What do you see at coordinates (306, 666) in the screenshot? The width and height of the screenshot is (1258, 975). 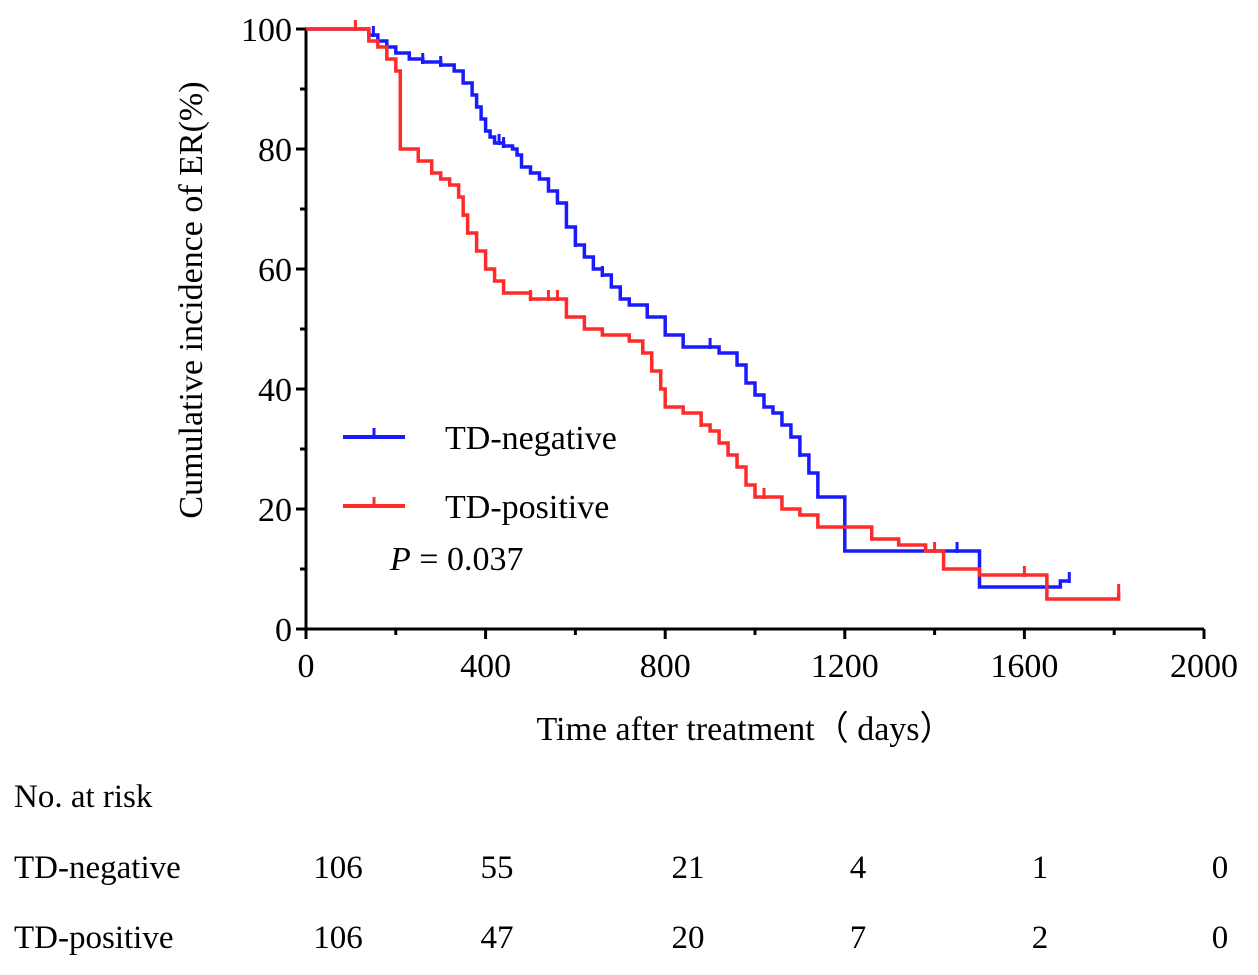 I see `x-tick-label: 0` at bounding box center [306, 666].